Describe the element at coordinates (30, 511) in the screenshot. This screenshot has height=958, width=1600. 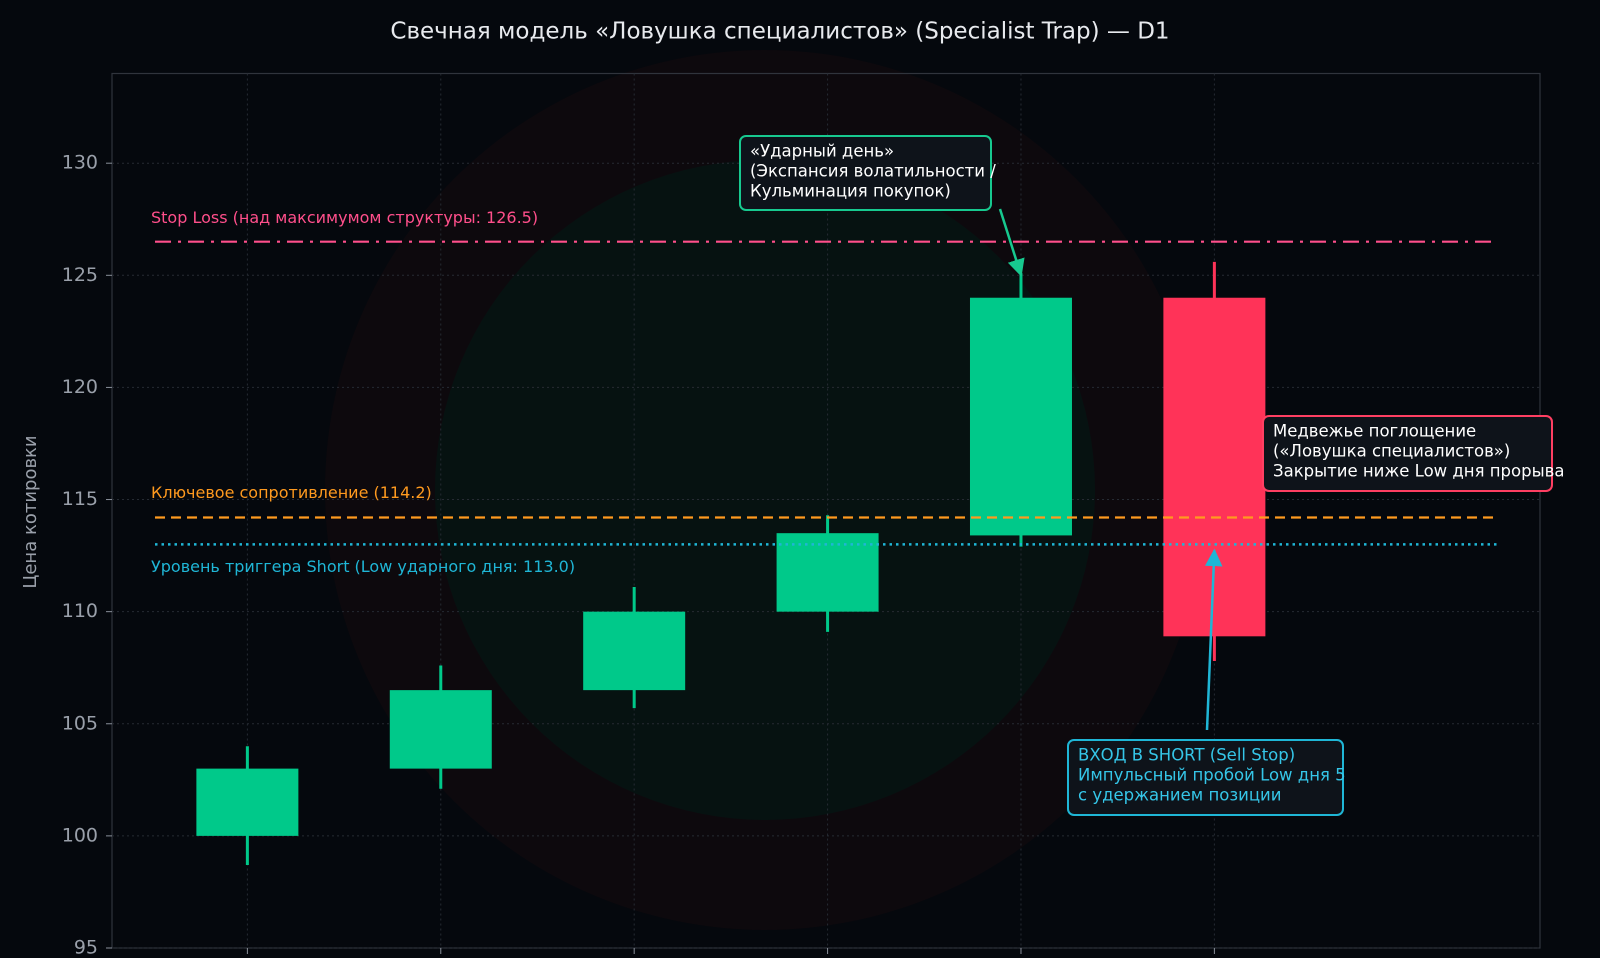
I see `y-axis-label: Цена котировки` at that location.